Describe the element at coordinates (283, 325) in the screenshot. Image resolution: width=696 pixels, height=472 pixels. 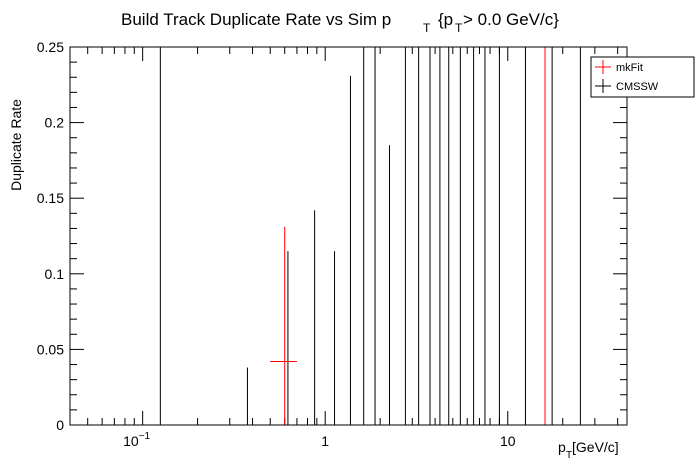
I see `data-point` at that location.